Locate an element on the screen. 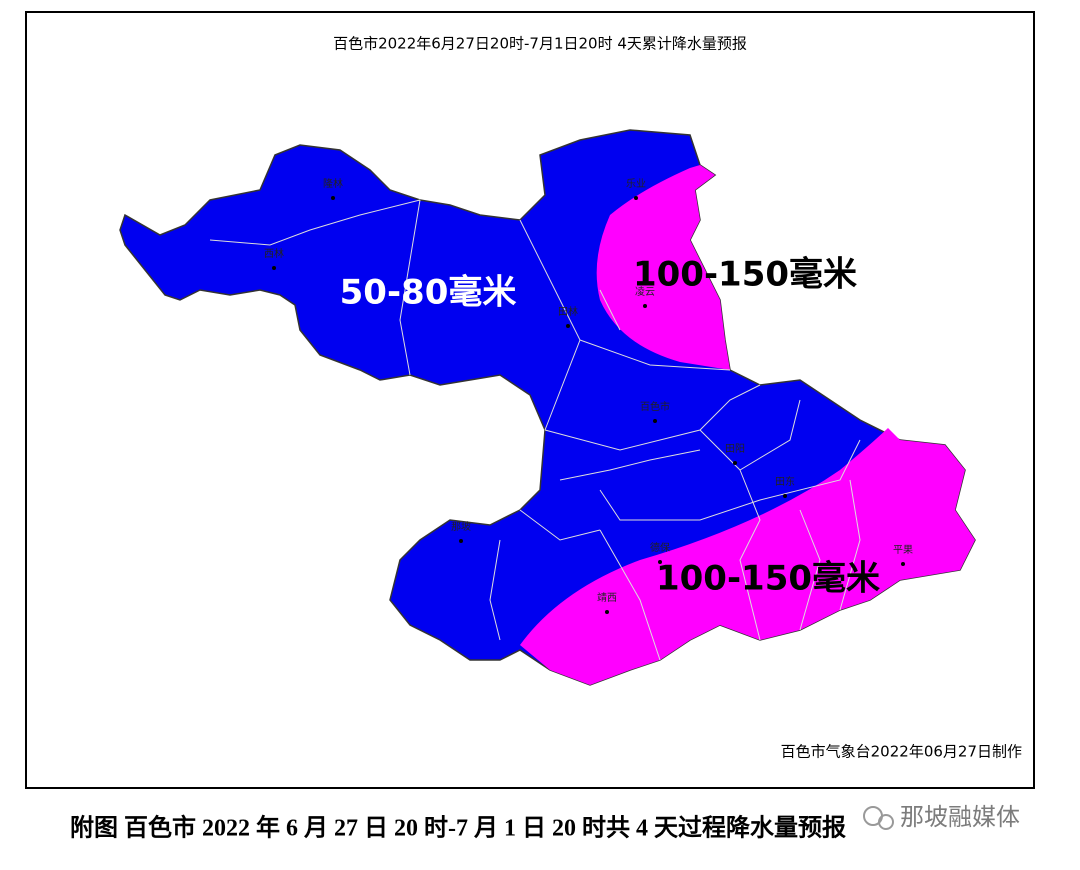  watermark: 那坡融媒体 is located at coordinates (941, 817).